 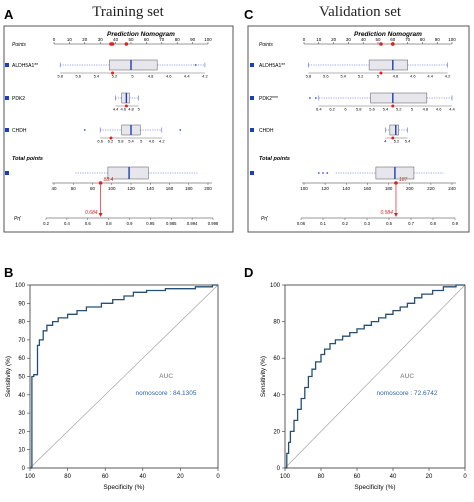 I want to click on predictor-tick-label: 4, so click(x=385, y=141).